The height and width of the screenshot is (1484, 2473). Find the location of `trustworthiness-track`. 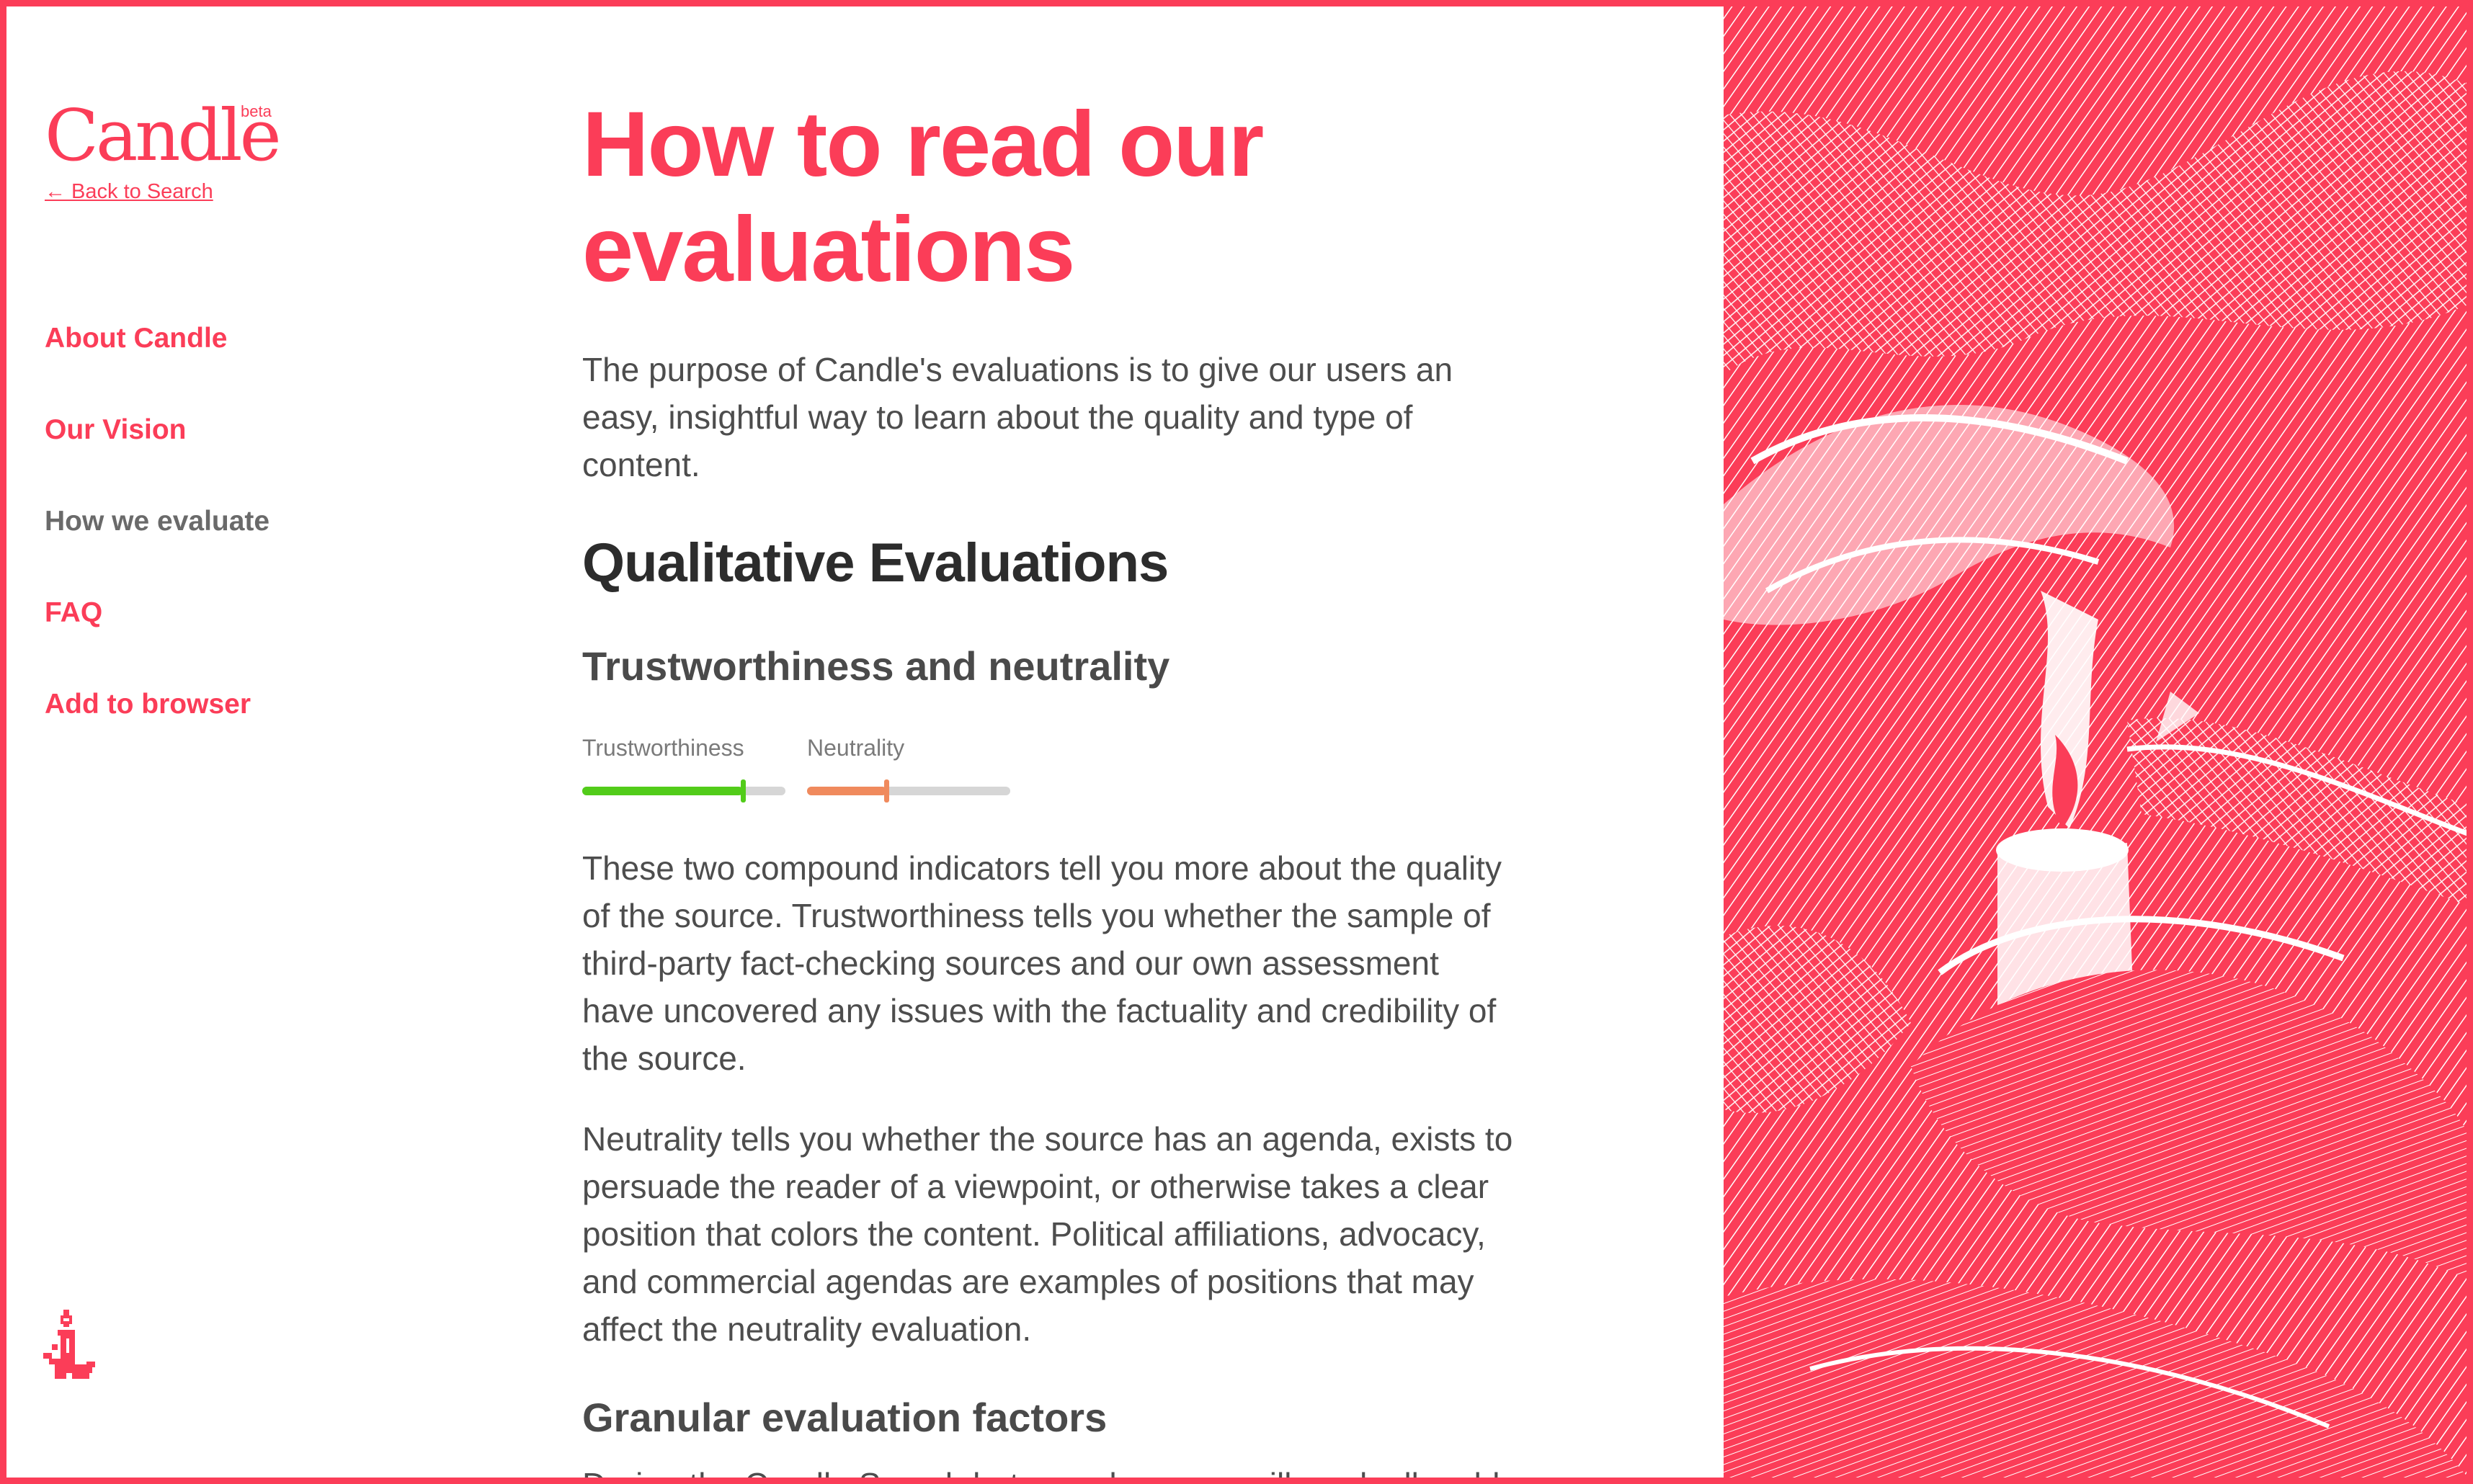

trustworthiness-track is located at coordinates (683, 791).